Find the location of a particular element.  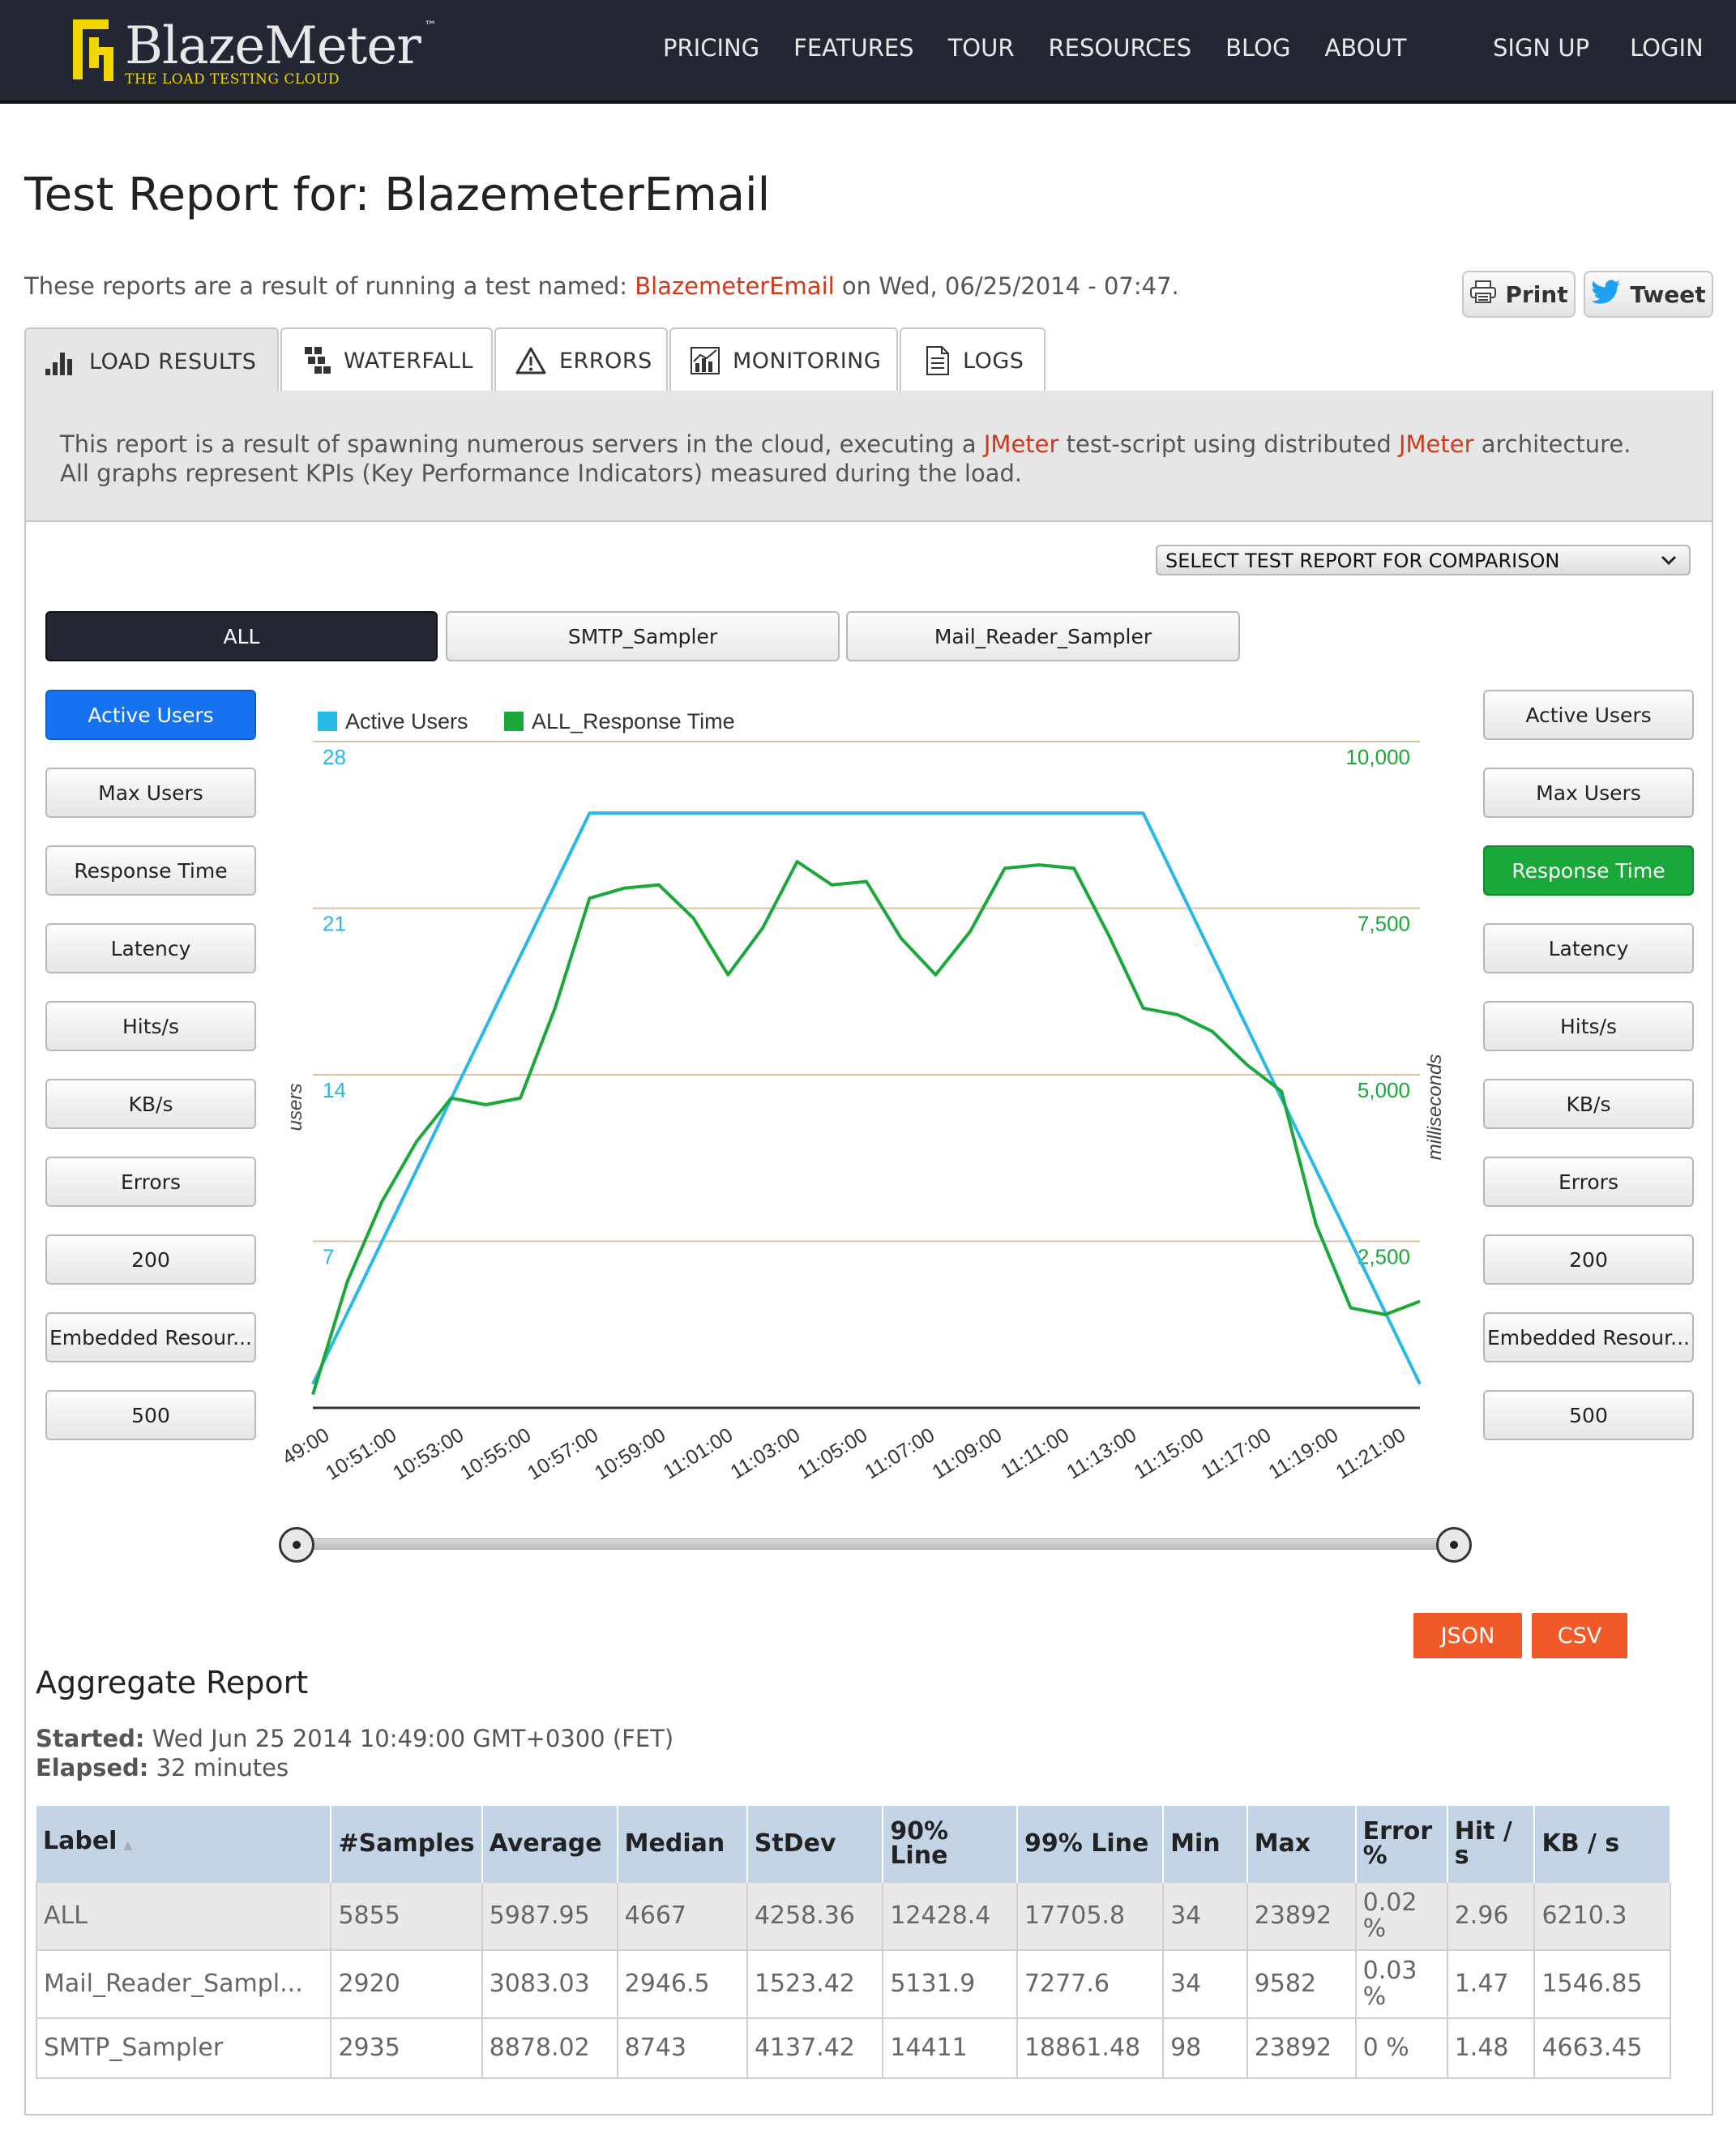

table-cell: 4258.36 is located at coordinates (815, 1916).